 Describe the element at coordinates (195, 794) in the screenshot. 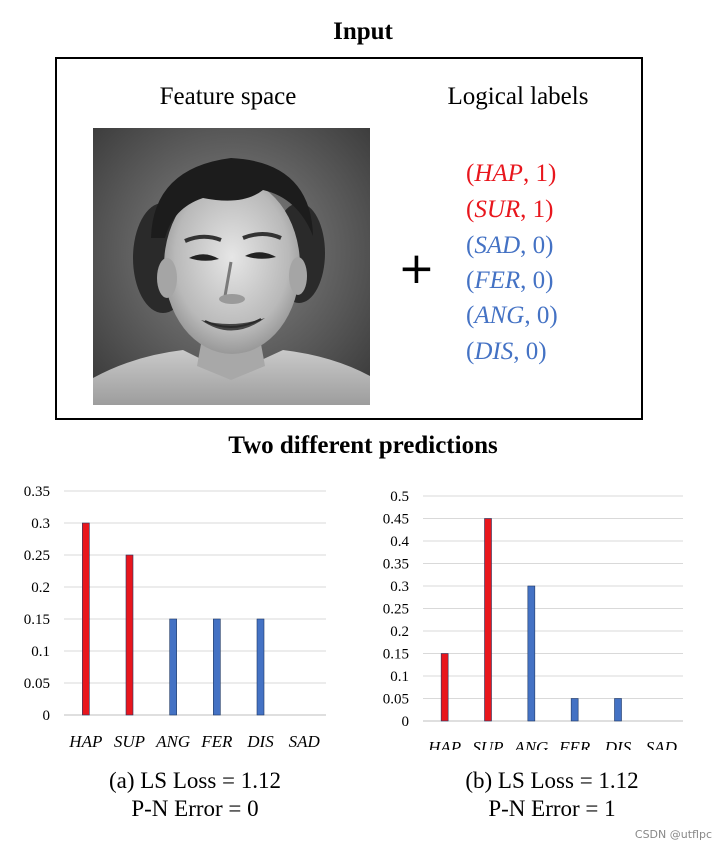

I see `caption-a: (a) LS Loss = 1.12 P-N Error = 0` at that location.